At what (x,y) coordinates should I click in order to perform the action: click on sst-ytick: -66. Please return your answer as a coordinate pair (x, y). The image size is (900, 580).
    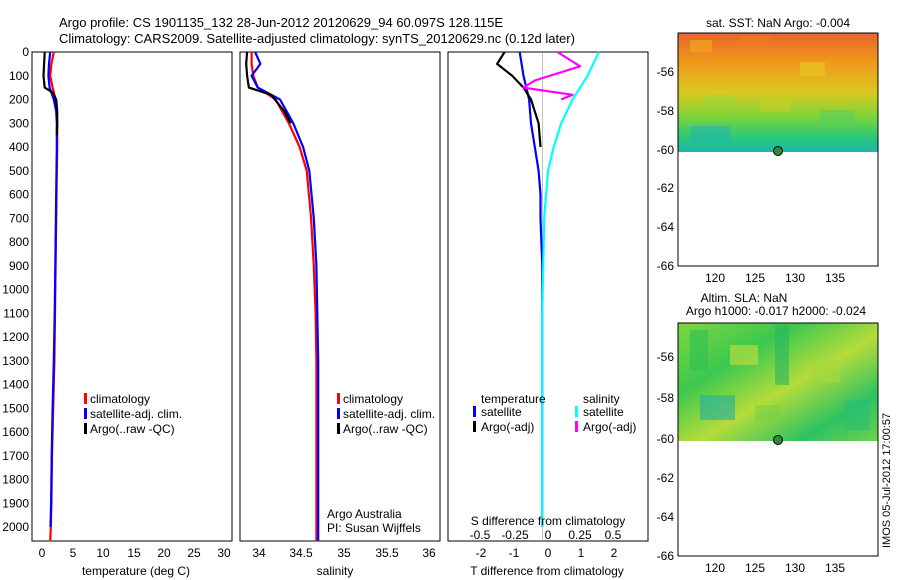
    Looking at the image, I should click on (666, 266).